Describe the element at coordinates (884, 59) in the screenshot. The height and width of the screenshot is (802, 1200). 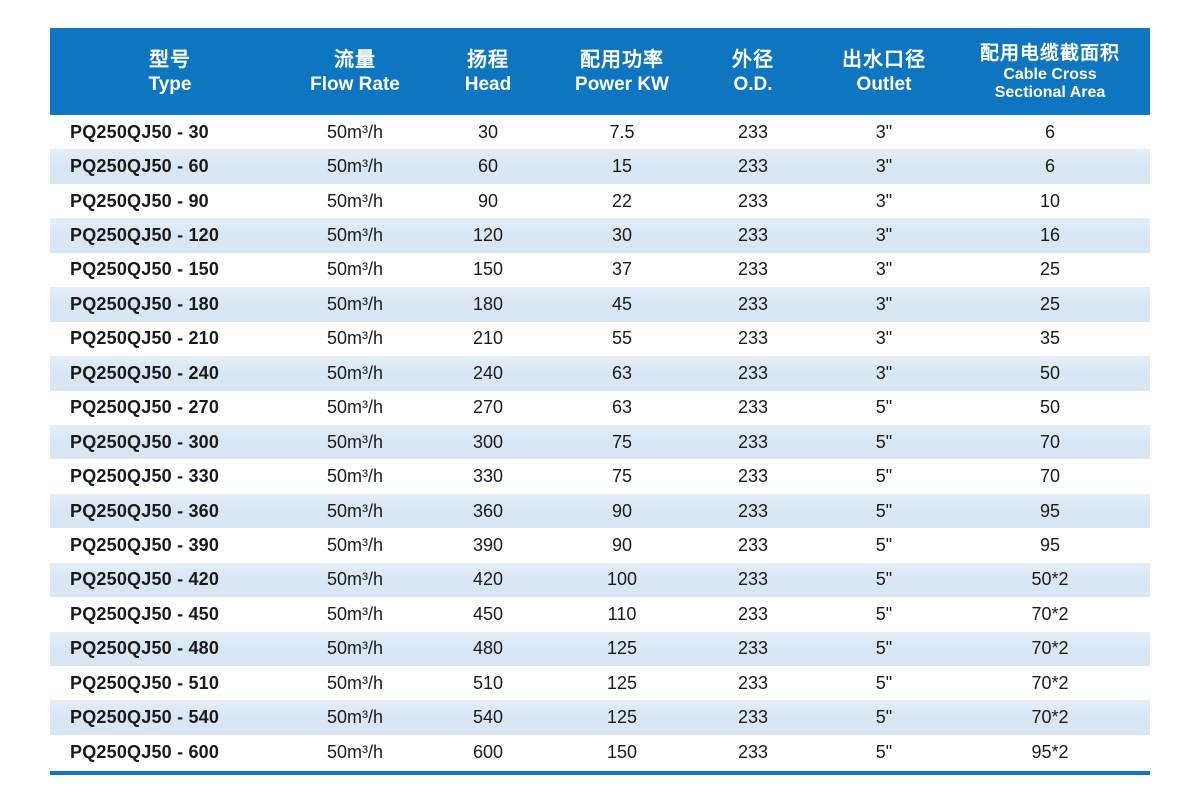
I see `header-label-zh-outlet: 出水口径` at that location.